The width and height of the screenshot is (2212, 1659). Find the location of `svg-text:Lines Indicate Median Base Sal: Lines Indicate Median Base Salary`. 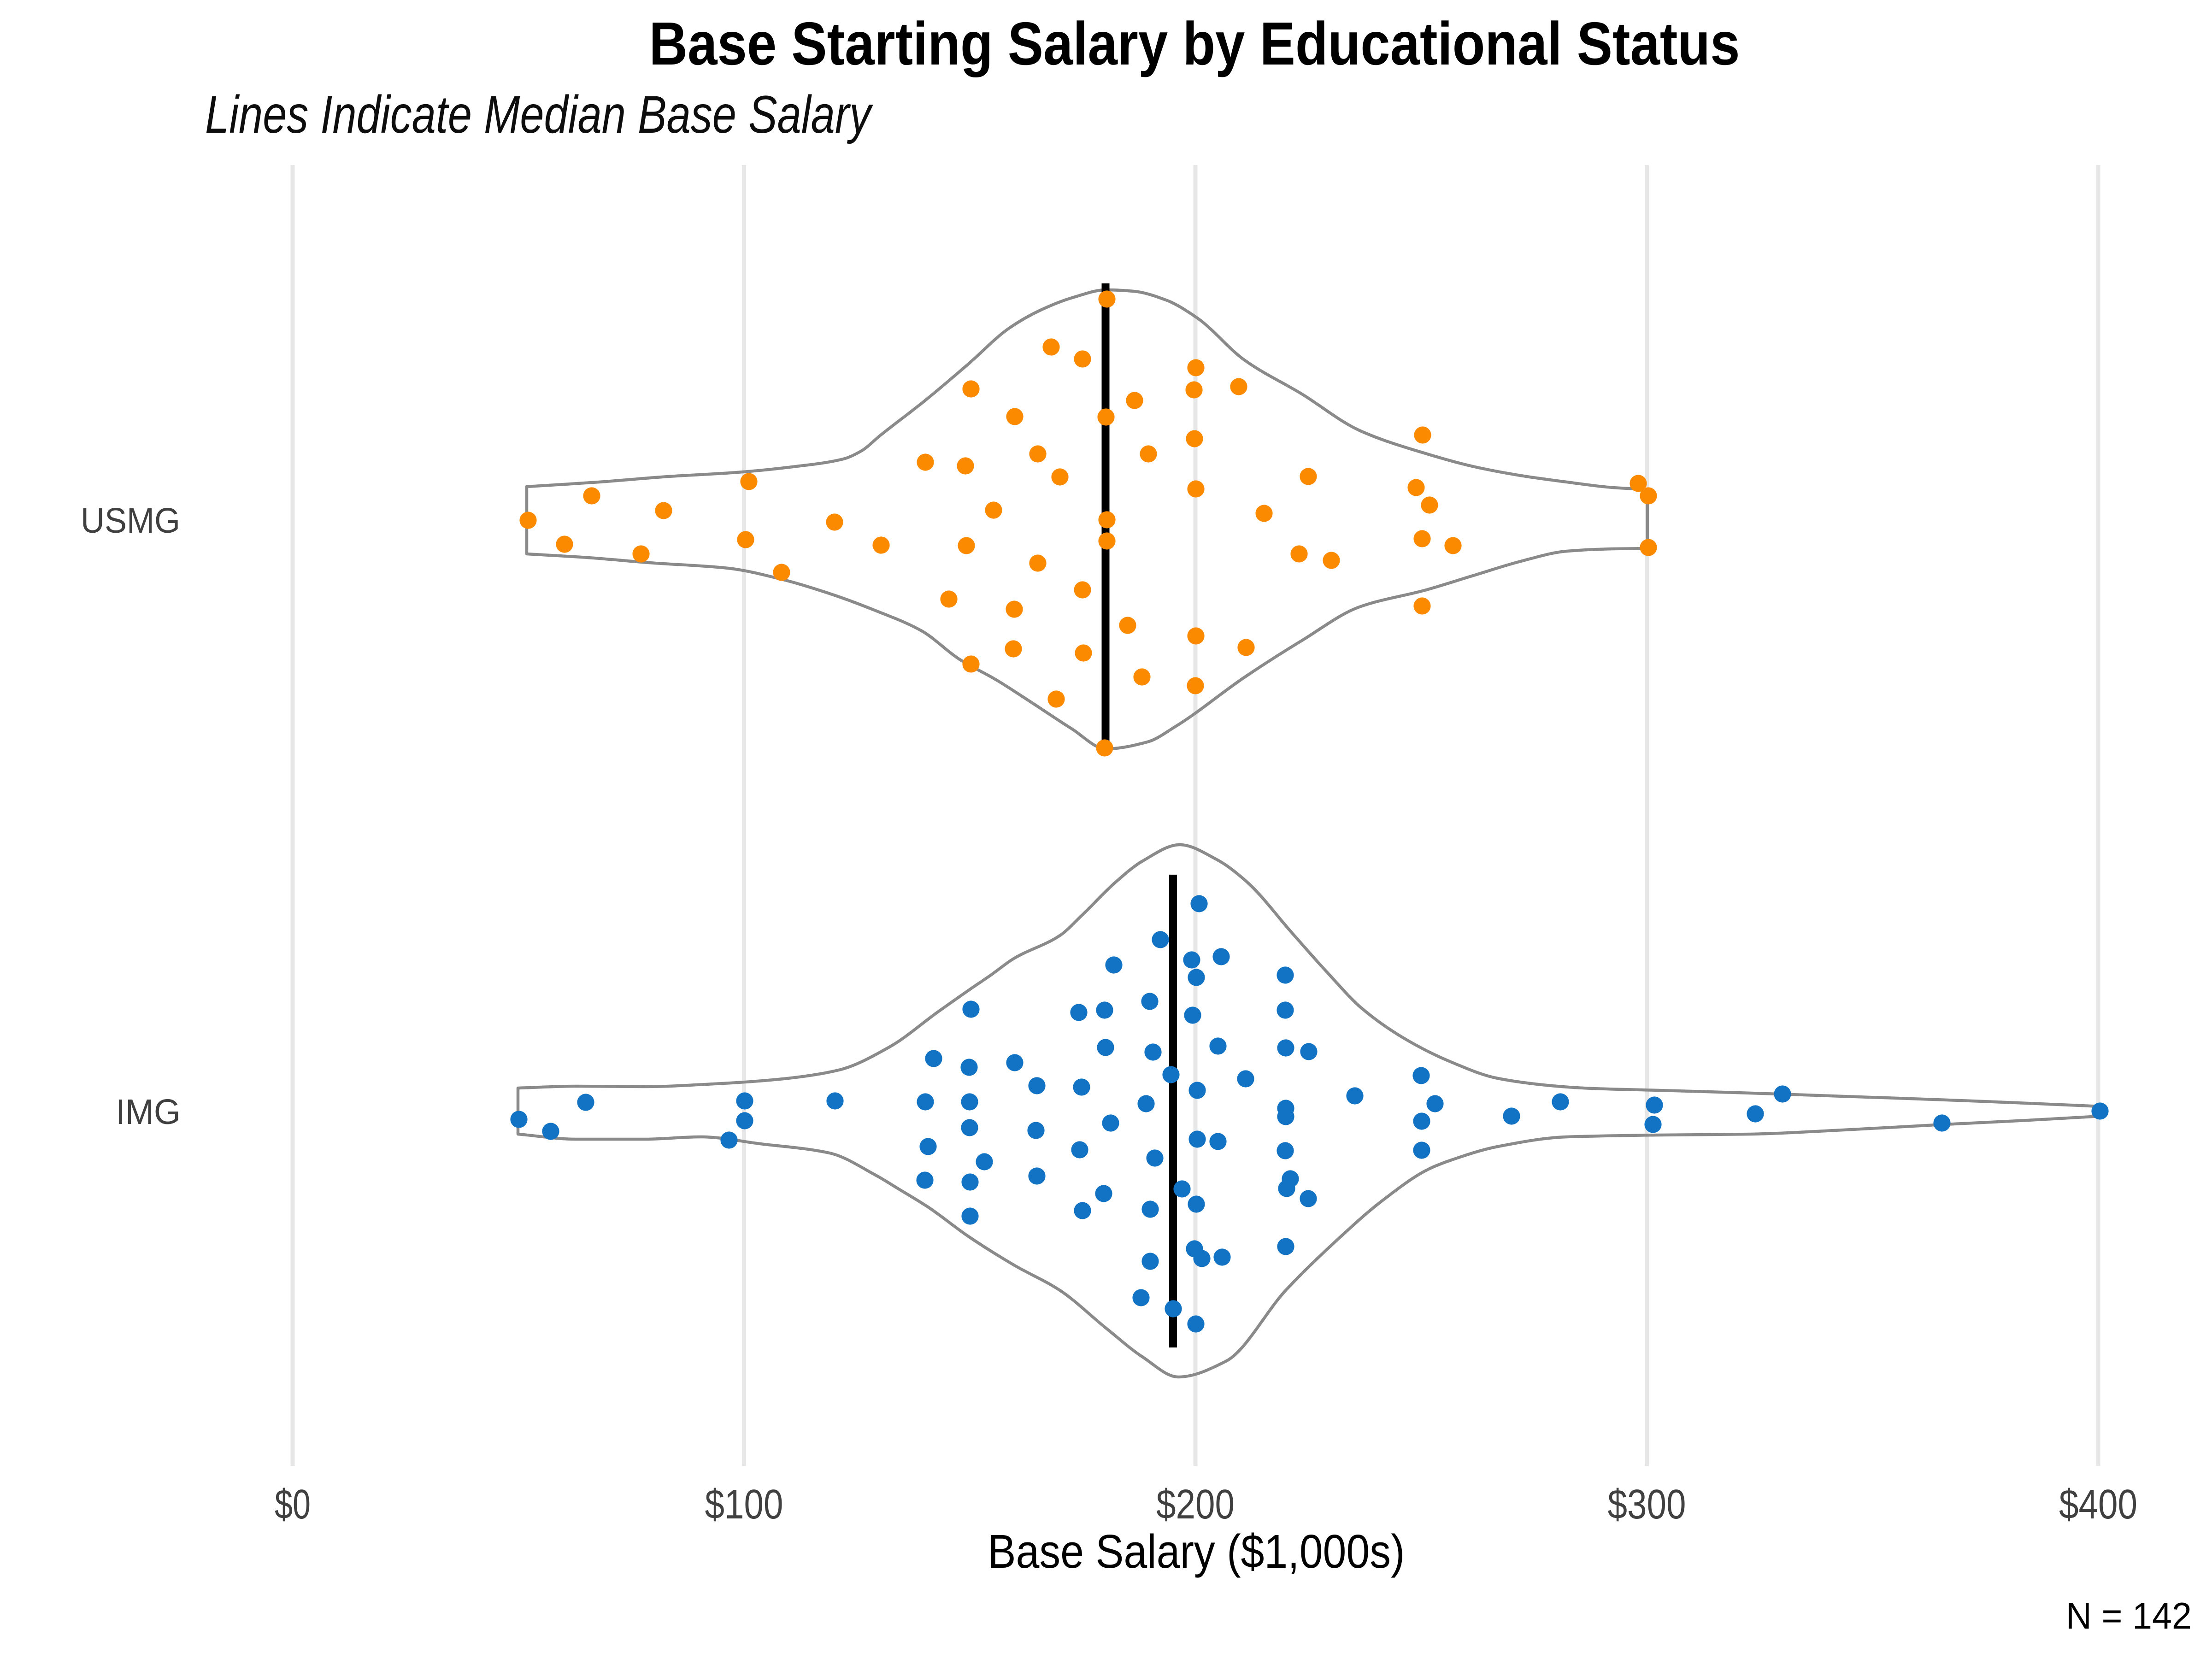

svg-text:Lines Indicate Median Base Sal: Lines Indicate Median Base Salary is located at coordinates (539, 114).